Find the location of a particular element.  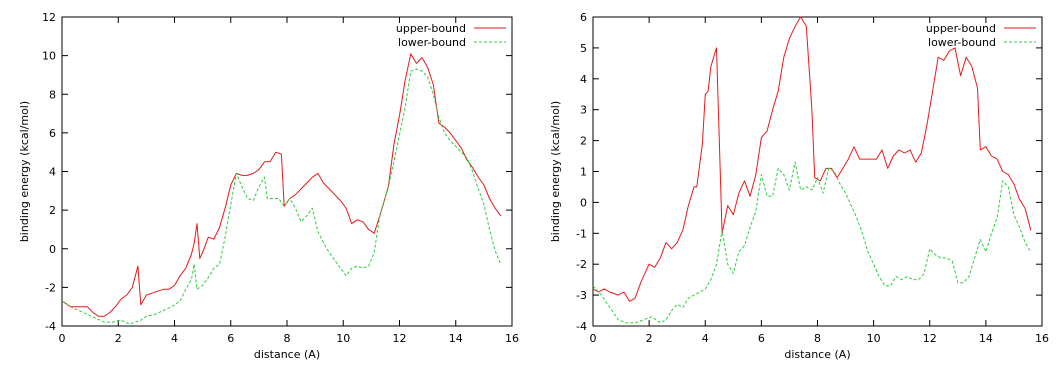

y-tick-label: -3 is located at coordinates (581, 295).